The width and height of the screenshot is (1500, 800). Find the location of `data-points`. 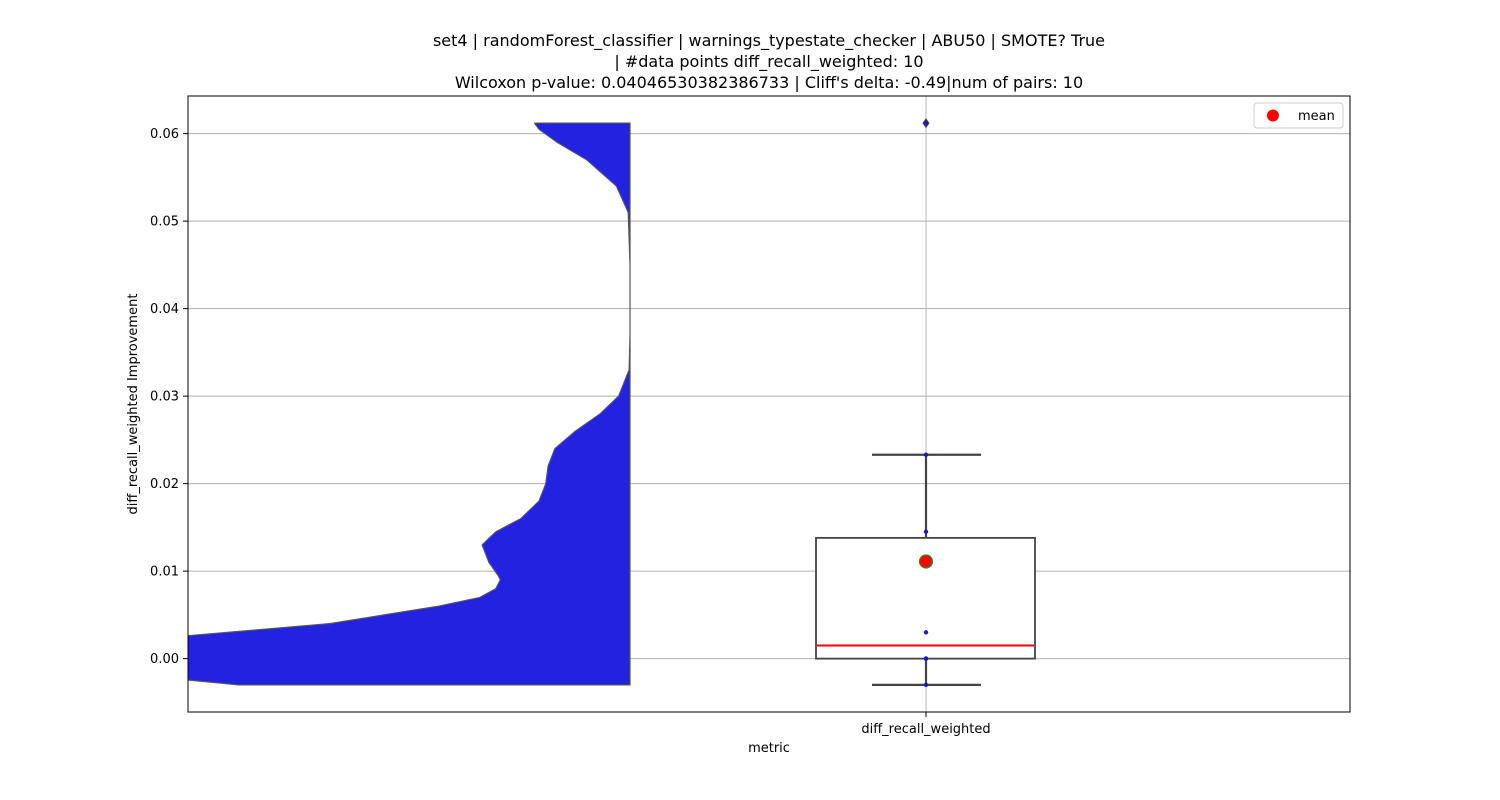

data-points is located at coordinates (926, 404).